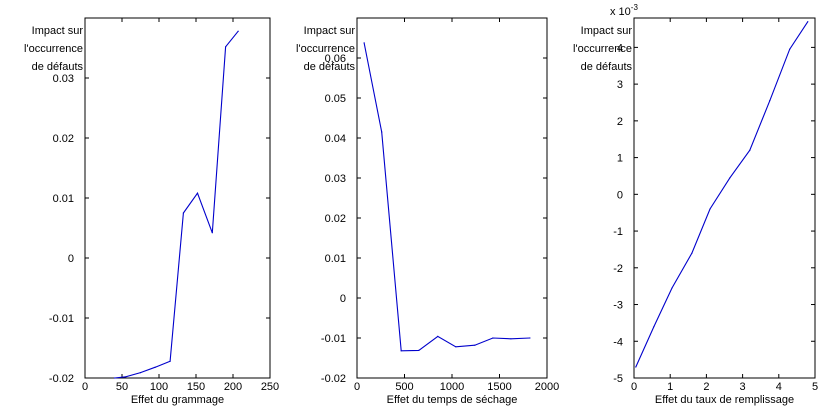 The height and width of the screenshot is (408, 818). I want to click on y-tick-label: 2, so click(620, 122).